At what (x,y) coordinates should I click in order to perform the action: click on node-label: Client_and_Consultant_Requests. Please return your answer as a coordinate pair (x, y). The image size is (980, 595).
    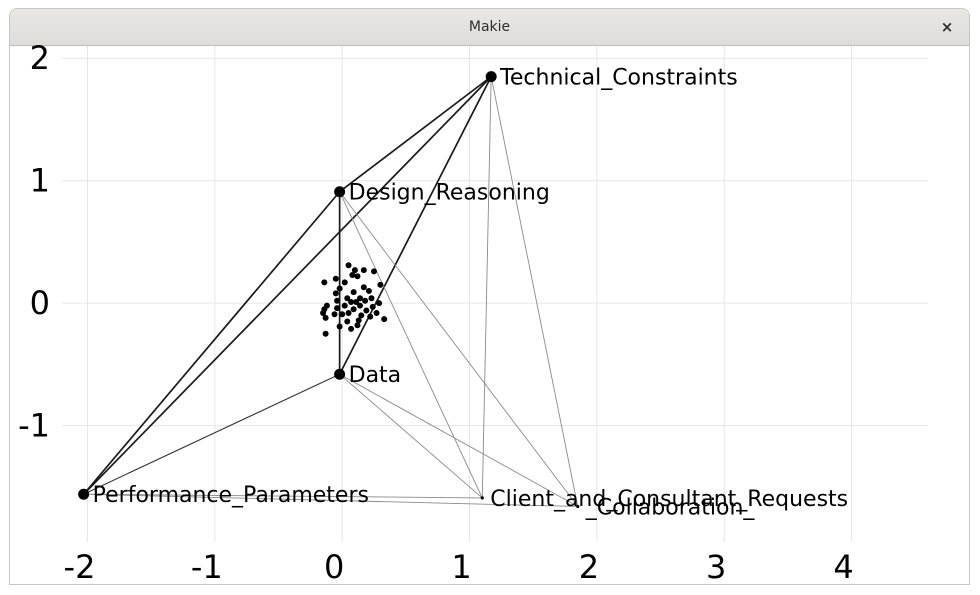
    Looking at the image, I should click on (669, 499).